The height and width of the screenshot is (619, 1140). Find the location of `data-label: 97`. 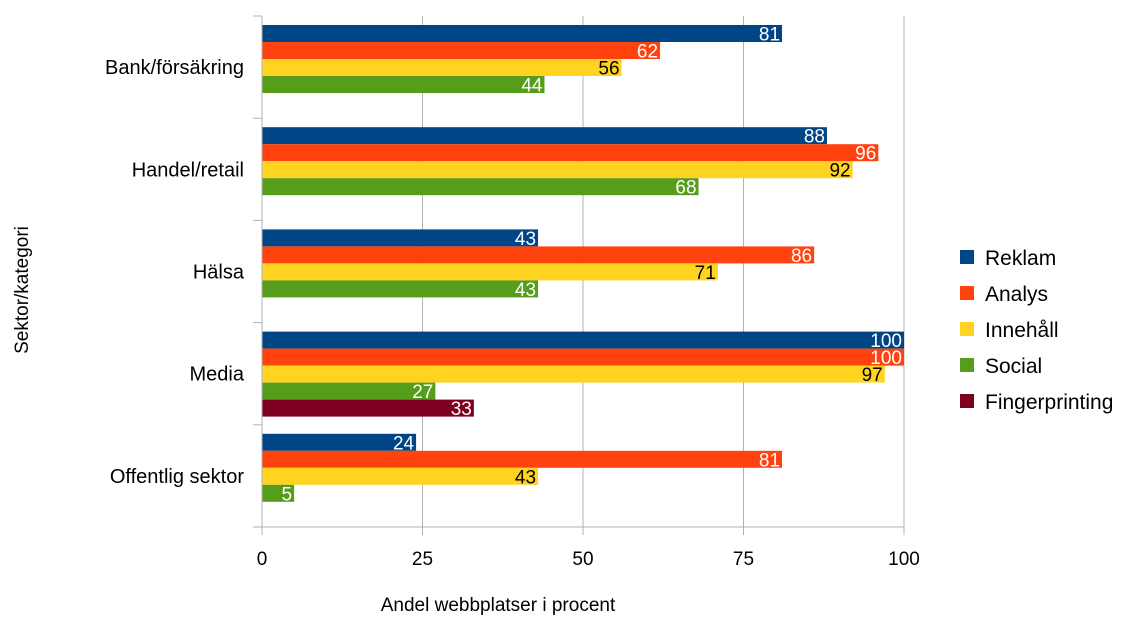

data-label: 97 is located at coordinates (872, 375).